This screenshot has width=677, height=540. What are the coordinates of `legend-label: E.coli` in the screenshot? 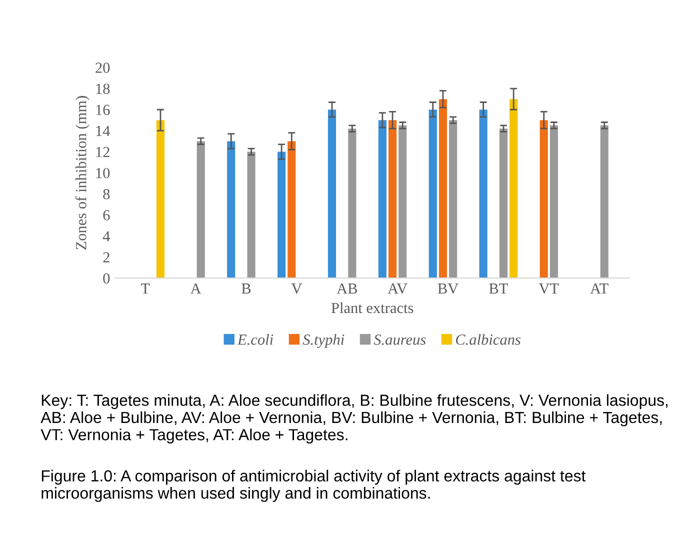 It's located at (255, 339).